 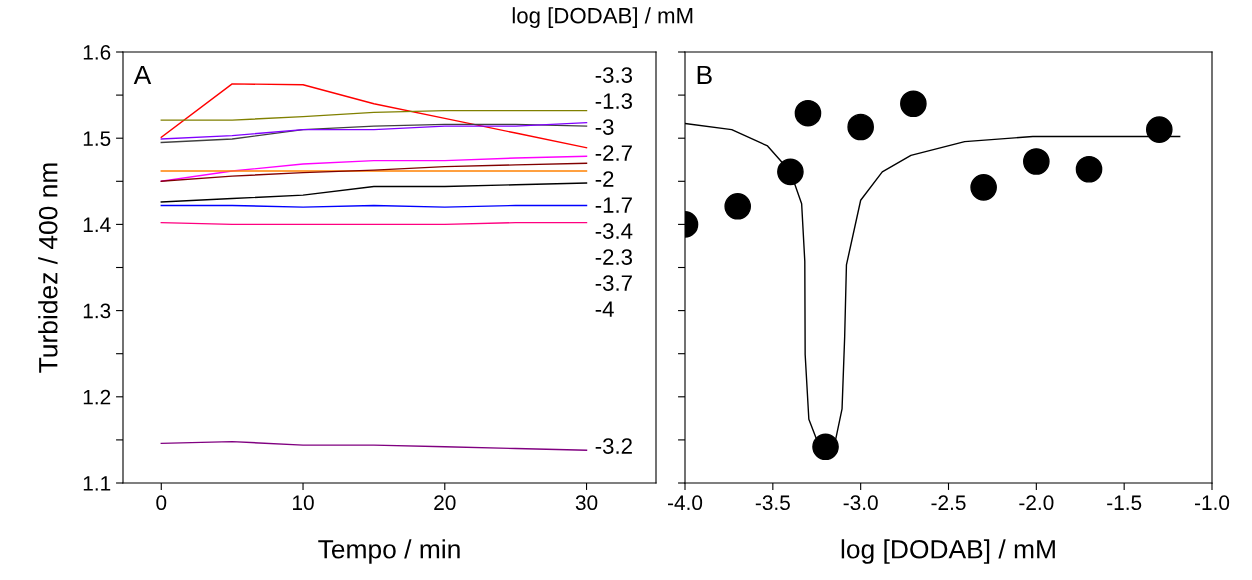 I want to click on annotation: A, so click(x=142, y=75).